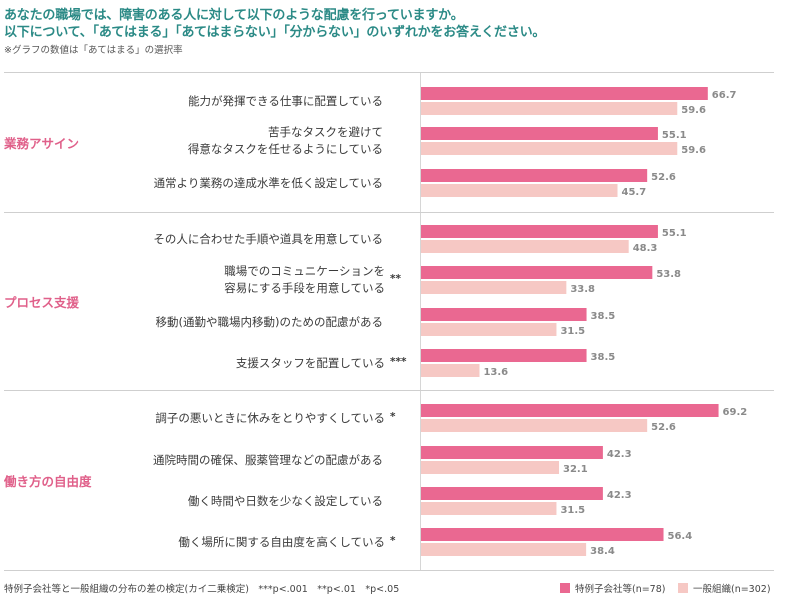 The height and width of the screenshot is (595, 790). What do you see at coordinates (93, 50) in the screenshot?
I see `chart-note: ※グラフの数値は「あてはまる」の選択率` at bounding box center [93, 50].